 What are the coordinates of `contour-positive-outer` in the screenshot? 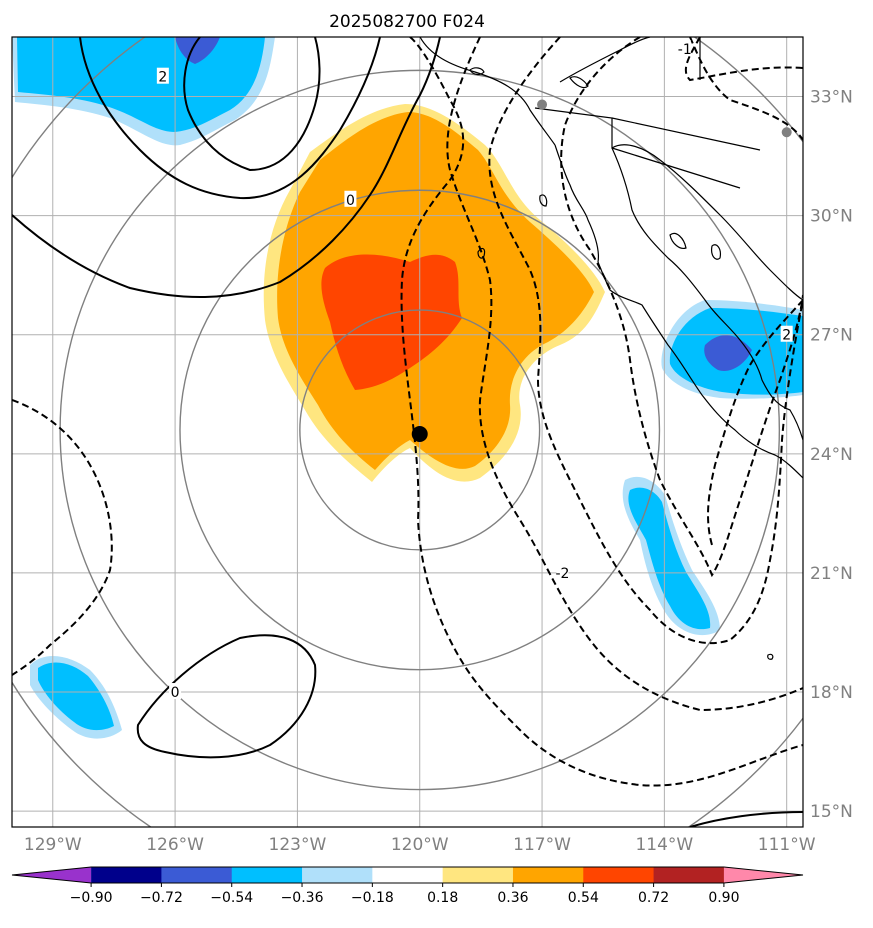 It's located at (226, 168).